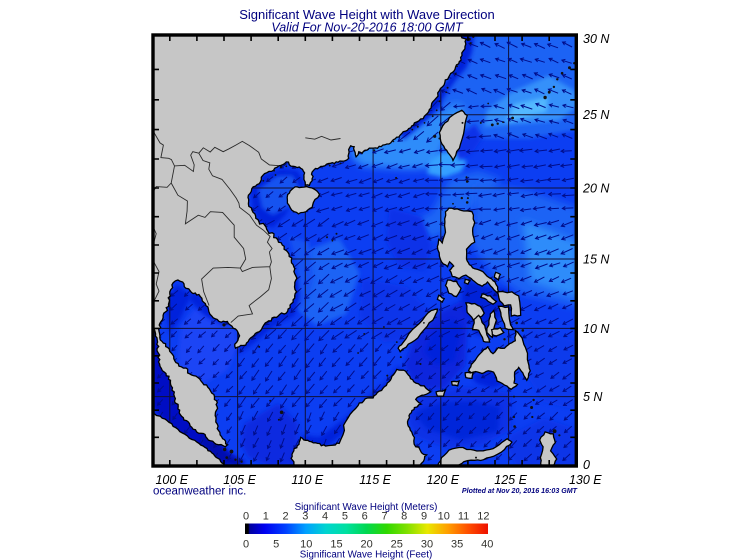 This screenshot has height=560, width=755. I want to click on svg-text: 30 N, so click(596, 39).